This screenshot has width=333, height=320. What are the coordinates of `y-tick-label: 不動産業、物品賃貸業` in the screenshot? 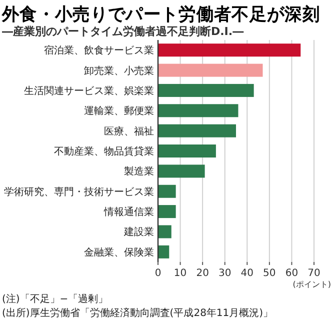 It's located at (104, 152).